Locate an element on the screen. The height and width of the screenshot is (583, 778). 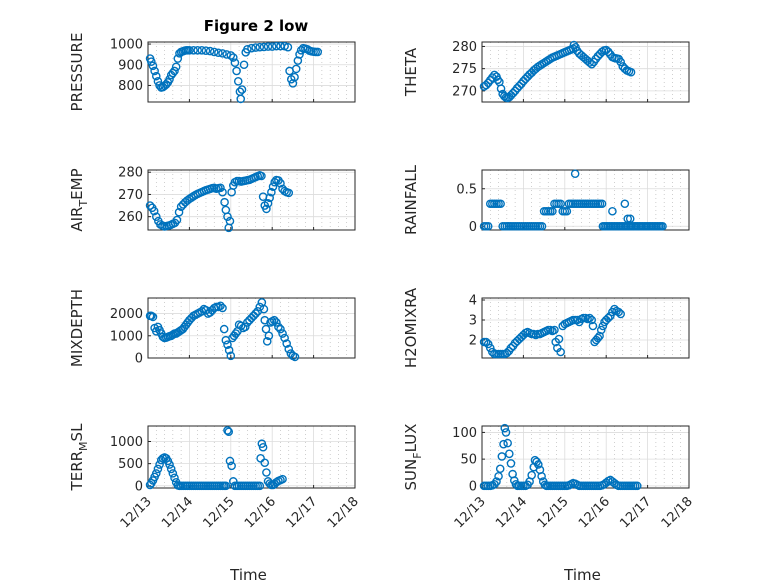
subplot-mixdepth-axes-box is located at coordinates (251, 328).